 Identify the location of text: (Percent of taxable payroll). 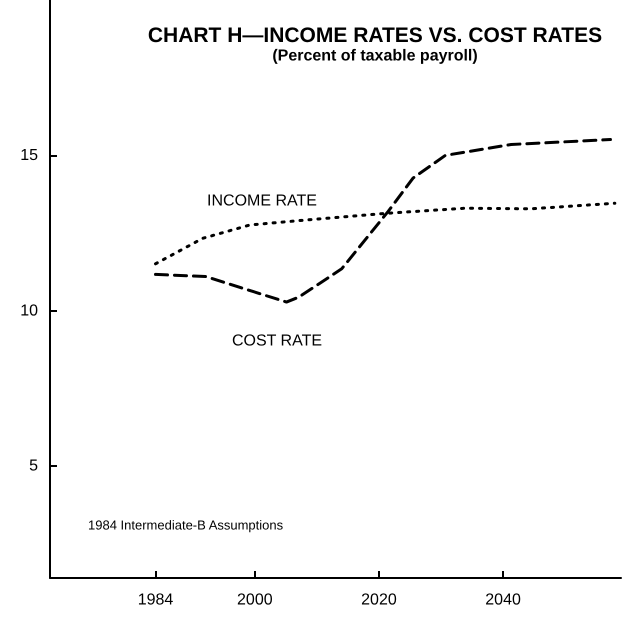
(375, 56).